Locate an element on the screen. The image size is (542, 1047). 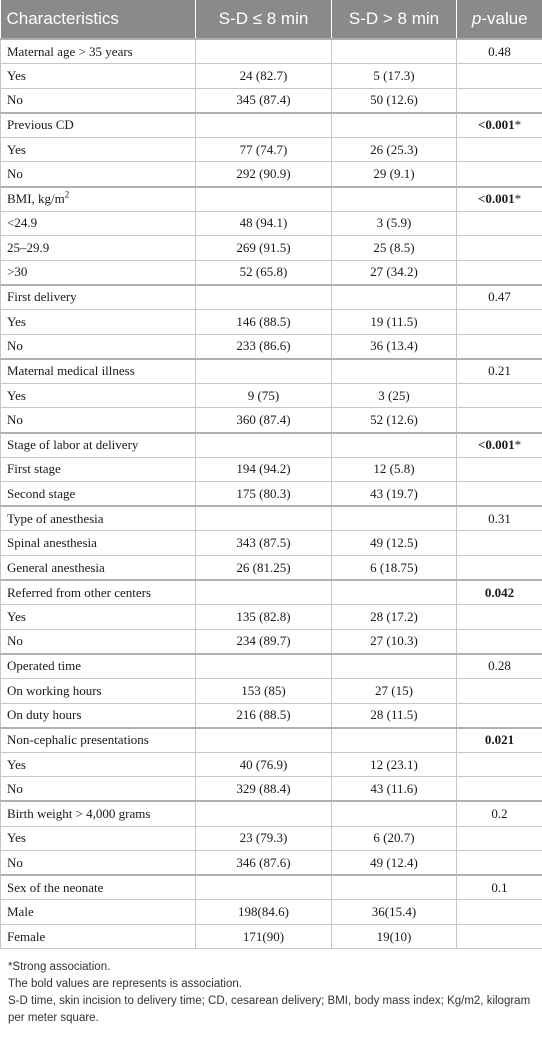
table-row: Yes 24 (82.7) 5 (17.3) is located at coordinates (271, 76).